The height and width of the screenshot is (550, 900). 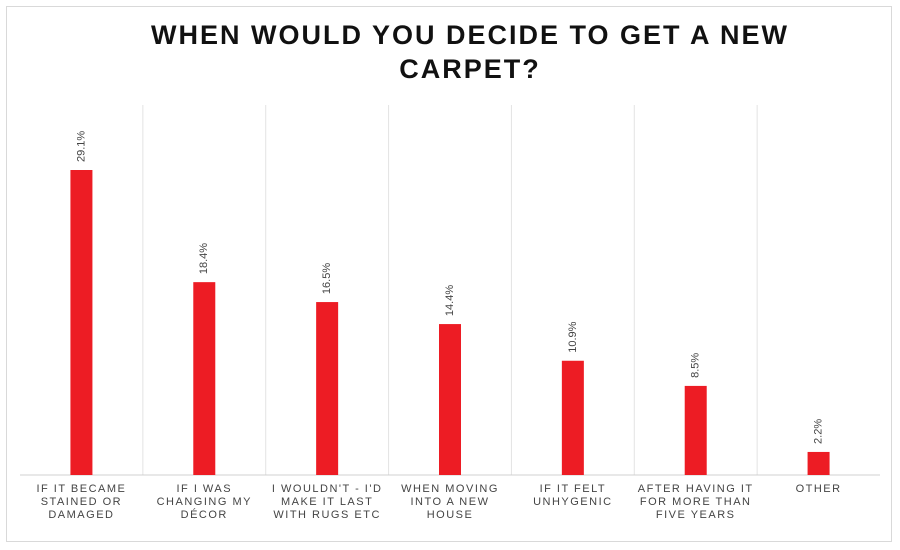 What do you see at coordinates (573, 336) in the screenshot?
I see `value-label: 10.9%` at bounding box center [573, 336].